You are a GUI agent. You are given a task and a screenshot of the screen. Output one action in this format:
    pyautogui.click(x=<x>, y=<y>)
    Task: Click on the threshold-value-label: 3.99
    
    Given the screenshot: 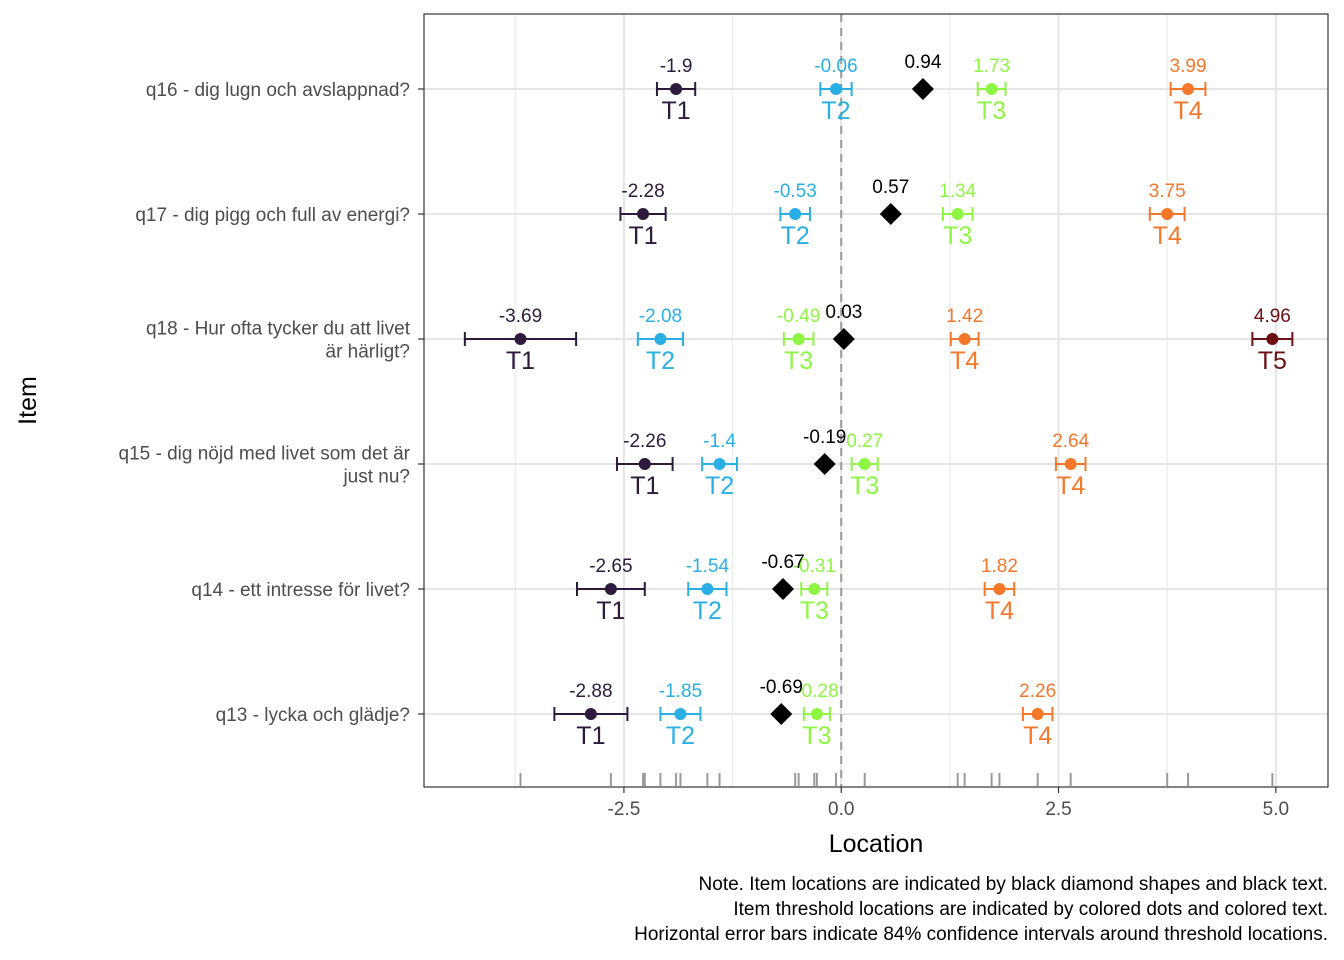 What is the action you would take?
    pyautogui.click(x=1188, y=66)
    